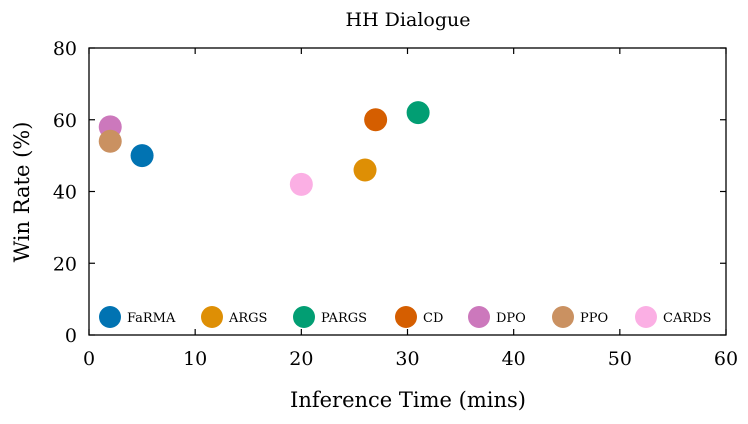 The image size is (748, 424). What do you see at coordinates (563, 317) in the screenshot?
I see `legend-marker-ppo` at bounding box center [563, 317].